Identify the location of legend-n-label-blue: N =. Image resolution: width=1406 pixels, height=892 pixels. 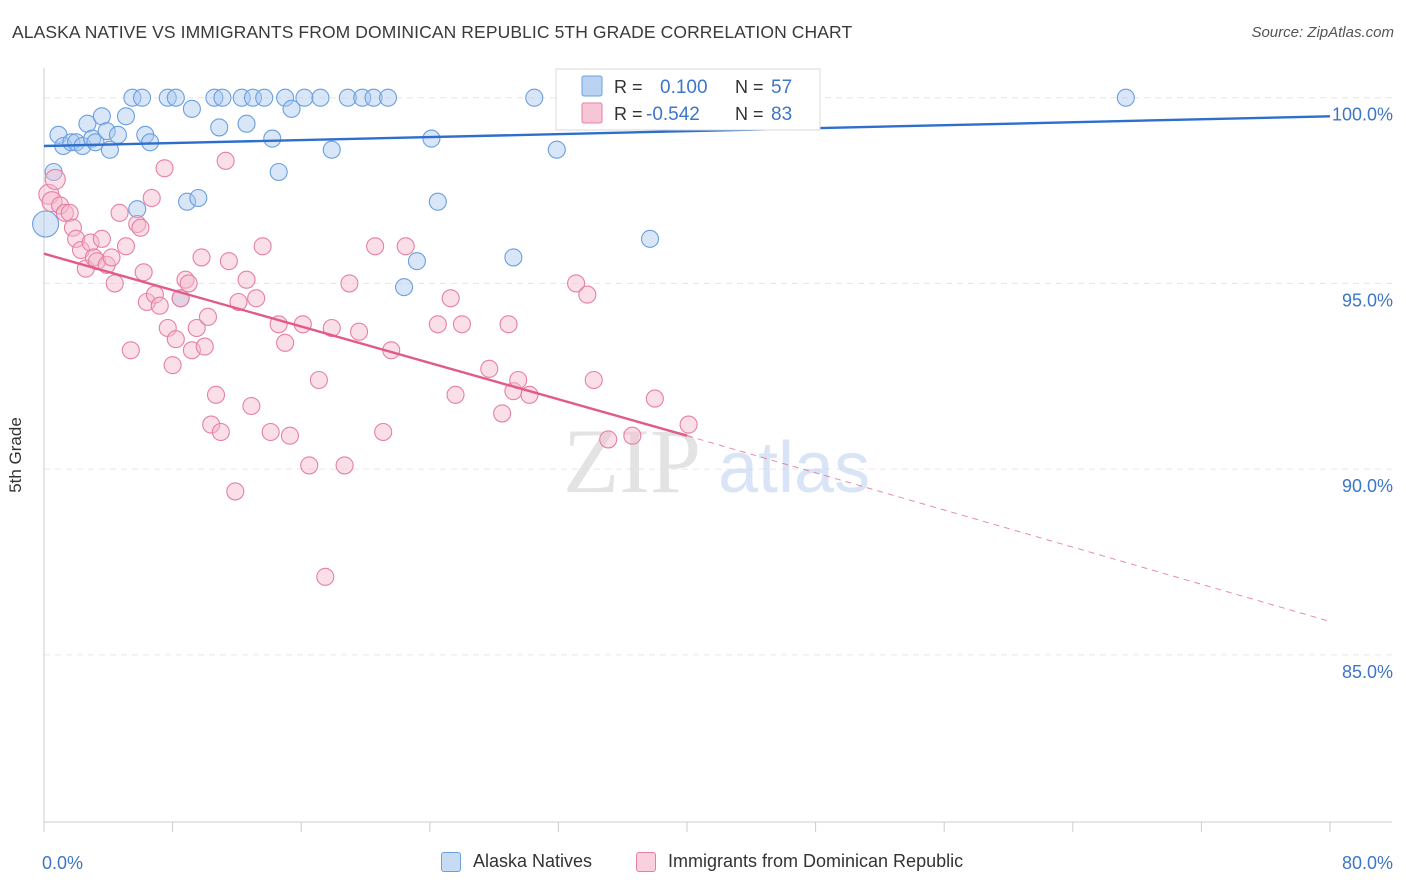
(749, 87).